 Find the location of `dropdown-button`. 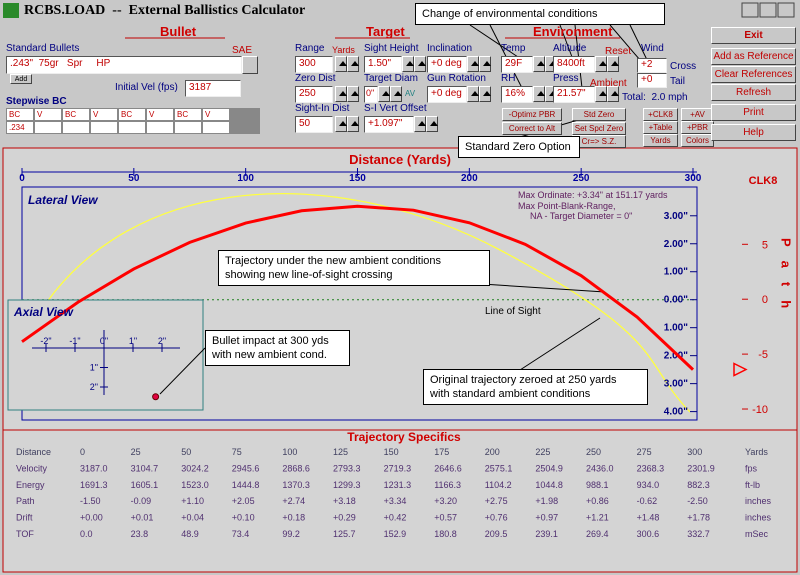

dropdown-button is located at coordinates (250, 65).